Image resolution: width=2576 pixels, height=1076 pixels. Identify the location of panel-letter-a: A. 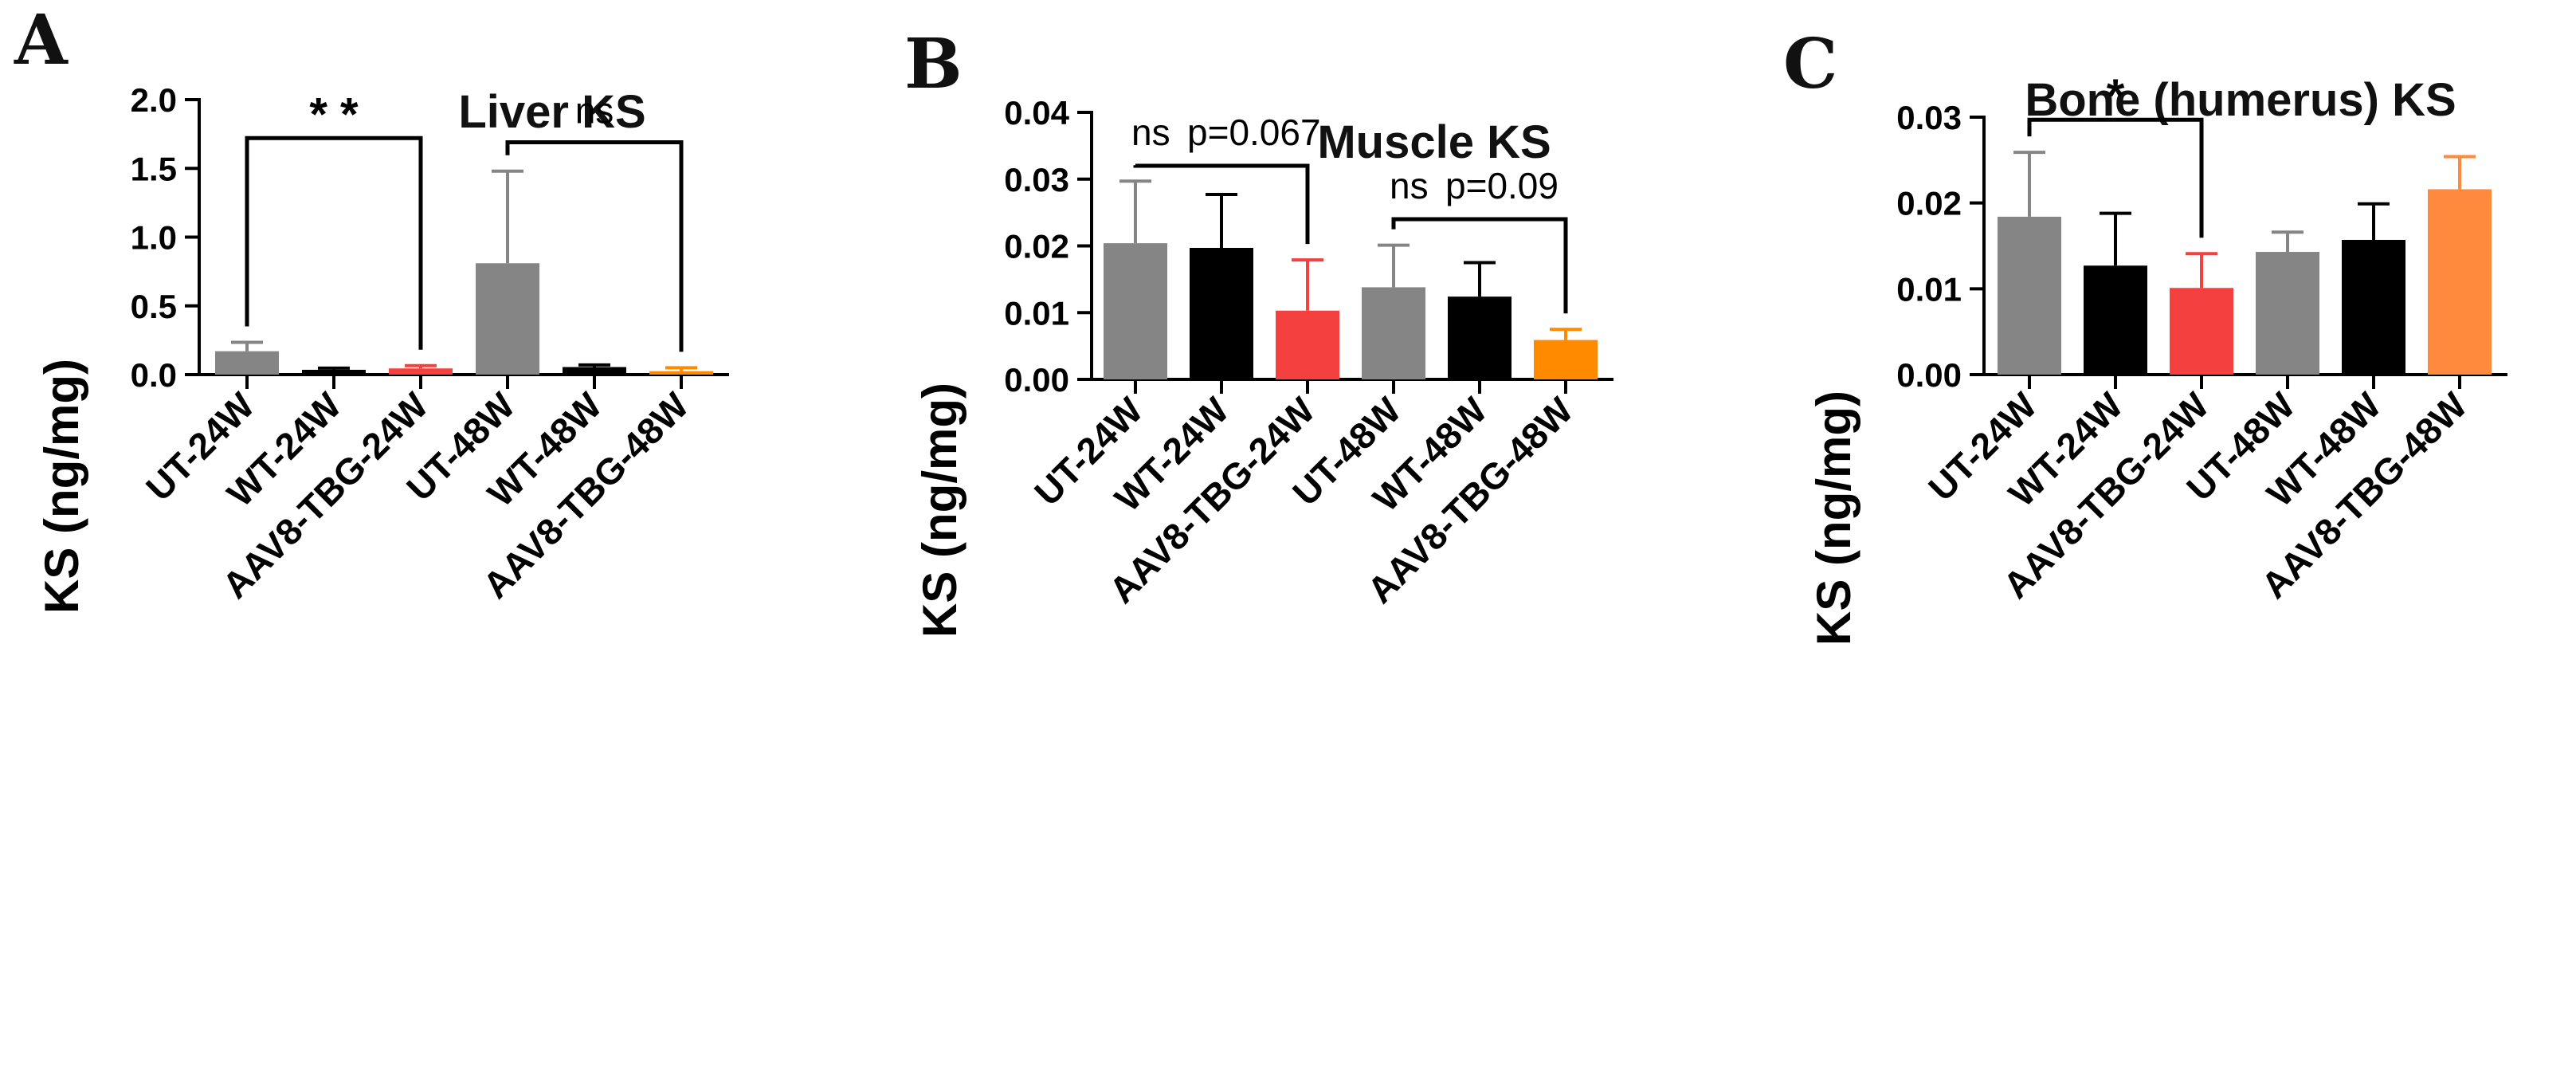
(42, 40).